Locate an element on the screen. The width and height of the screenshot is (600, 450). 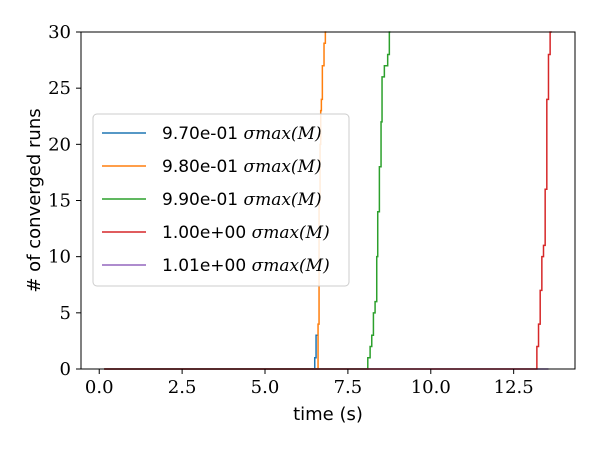
x-tick-label: 5.0 is located at coordinates (265, 387).